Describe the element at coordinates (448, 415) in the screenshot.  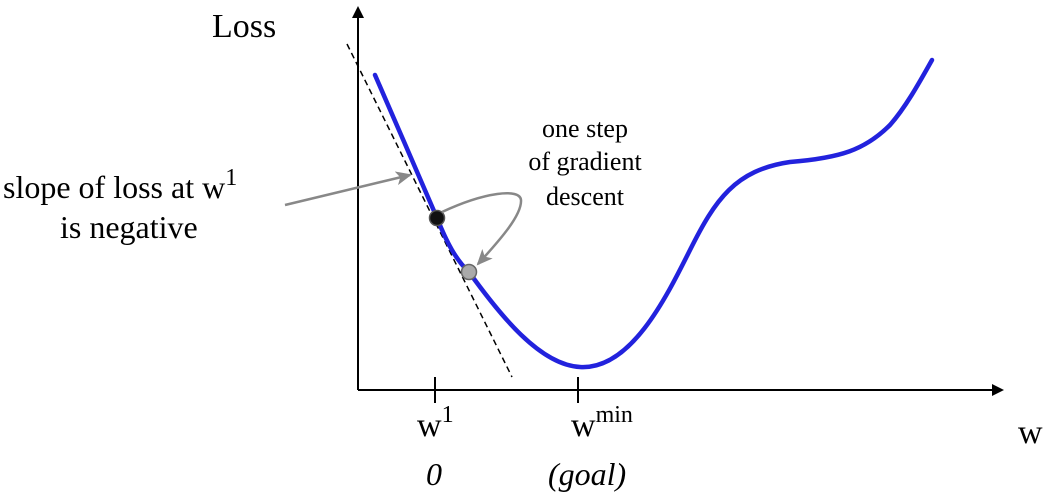
I see `tick-label-w1-sup: 1` at that location.